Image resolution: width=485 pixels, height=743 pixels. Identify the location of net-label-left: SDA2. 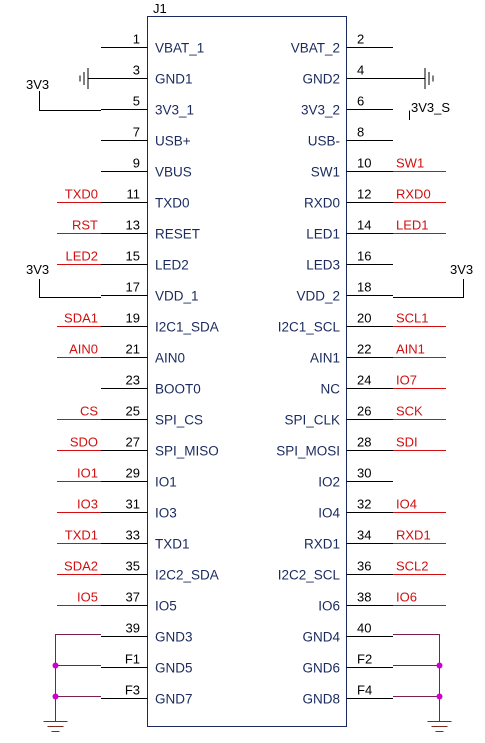
(81, 566).